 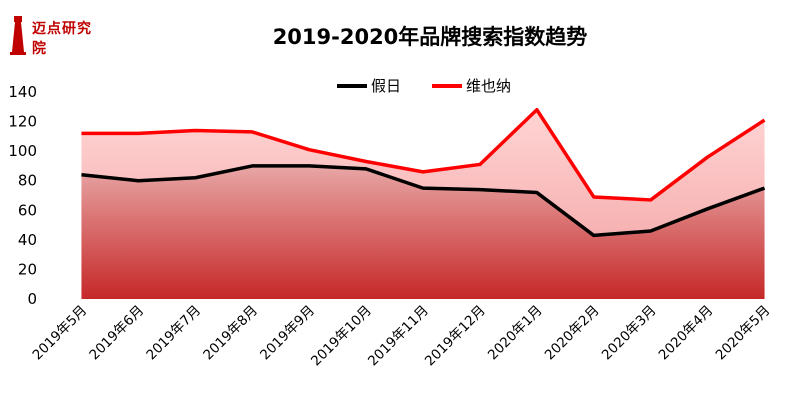 I want to click on y-tick-label: 120, so click(x=22, y=122).